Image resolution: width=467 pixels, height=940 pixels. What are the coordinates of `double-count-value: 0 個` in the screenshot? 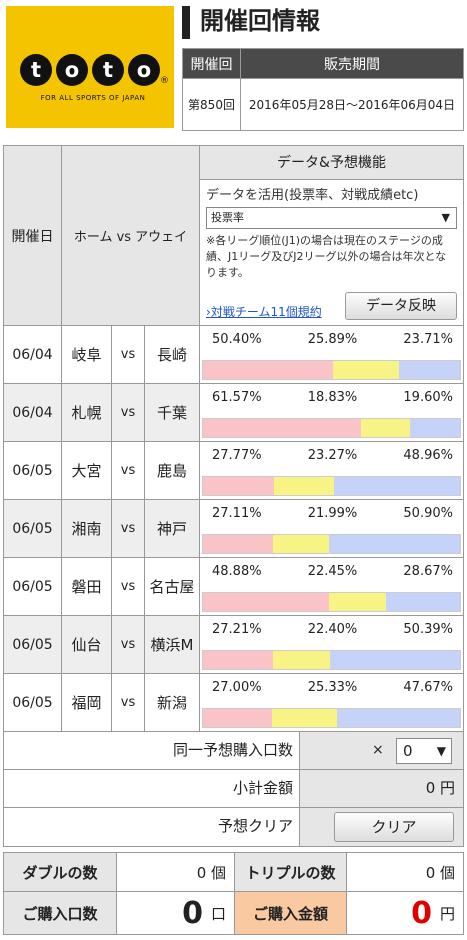 It's located at (176, 872).